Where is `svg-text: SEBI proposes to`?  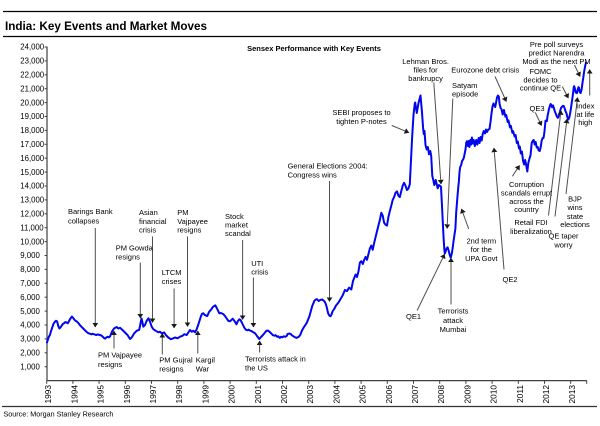 svg-text: SEBI proposes to is located at coordinates (361, 112).